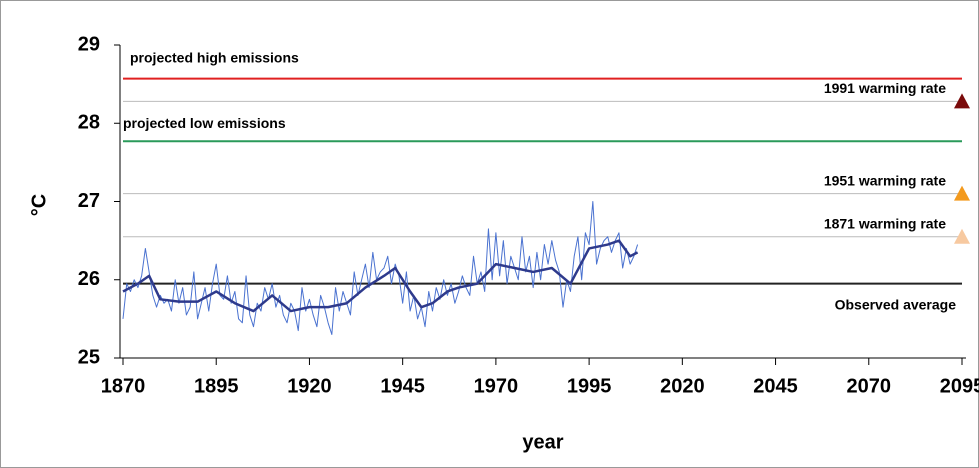 The image size is (979, 468). Describe the element at coordinates (89, 279) in the screenshot. I see `y-tick-label: 26` at that location.